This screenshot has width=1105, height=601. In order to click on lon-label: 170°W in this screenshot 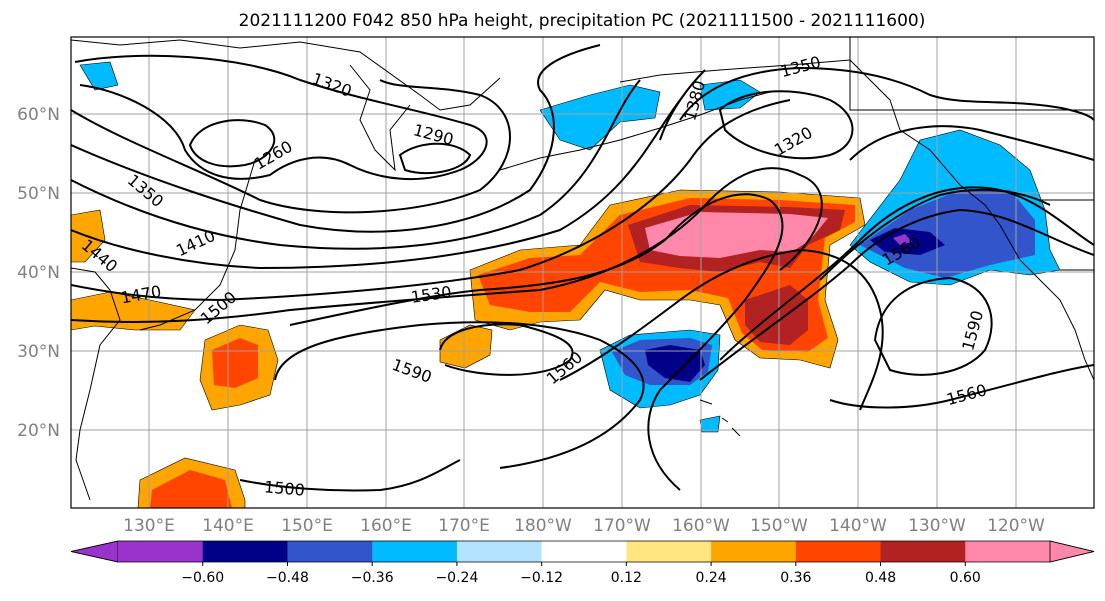, I will do `click(622, 526)`.